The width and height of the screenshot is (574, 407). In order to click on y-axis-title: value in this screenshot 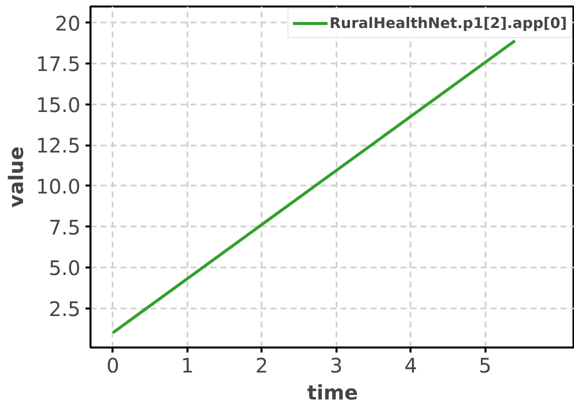, I will do `click(16, 177)`.